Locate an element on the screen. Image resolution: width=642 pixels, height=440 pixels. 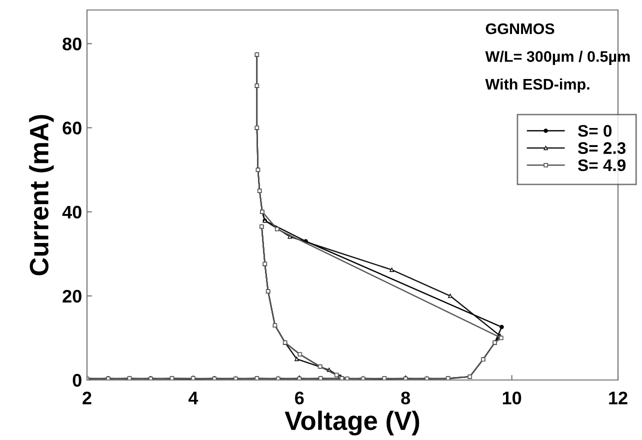
y-tick-label: 0 is located at coordinates (77, 380).